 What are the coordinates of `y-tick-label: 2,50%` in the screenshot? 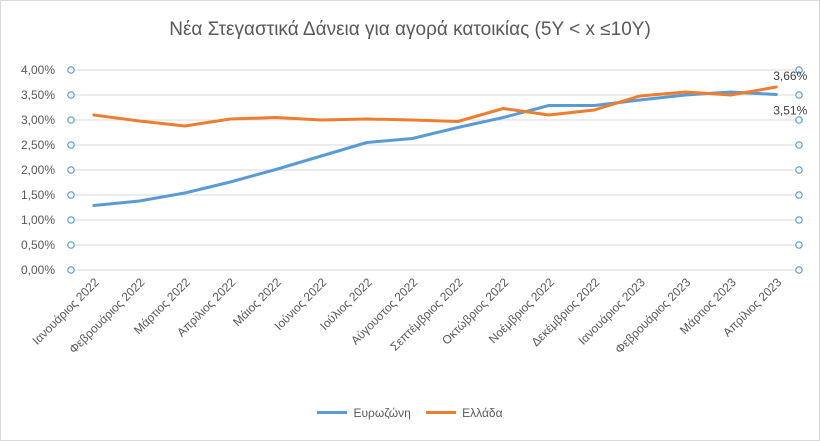 It's located at (38, 145).